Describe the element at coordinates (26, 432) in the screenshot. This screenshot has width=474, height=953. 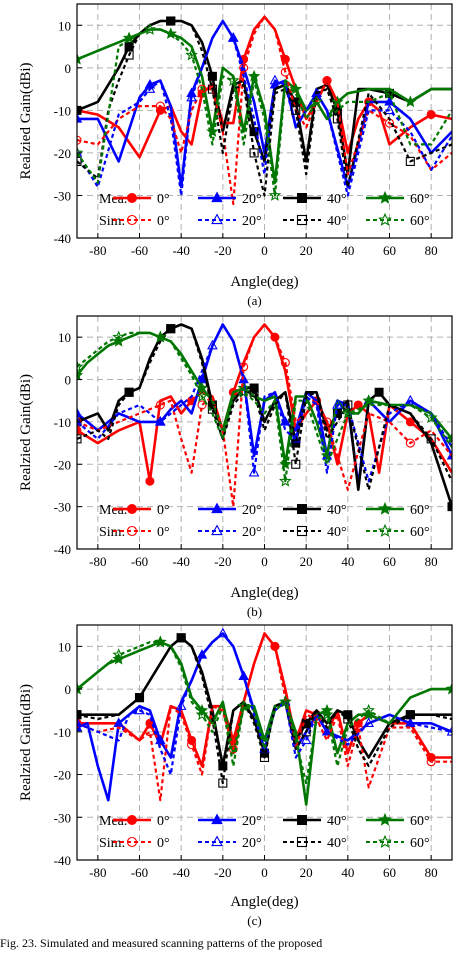
I see `y-axis-title: Realzied Gain(dBi)` at that location.